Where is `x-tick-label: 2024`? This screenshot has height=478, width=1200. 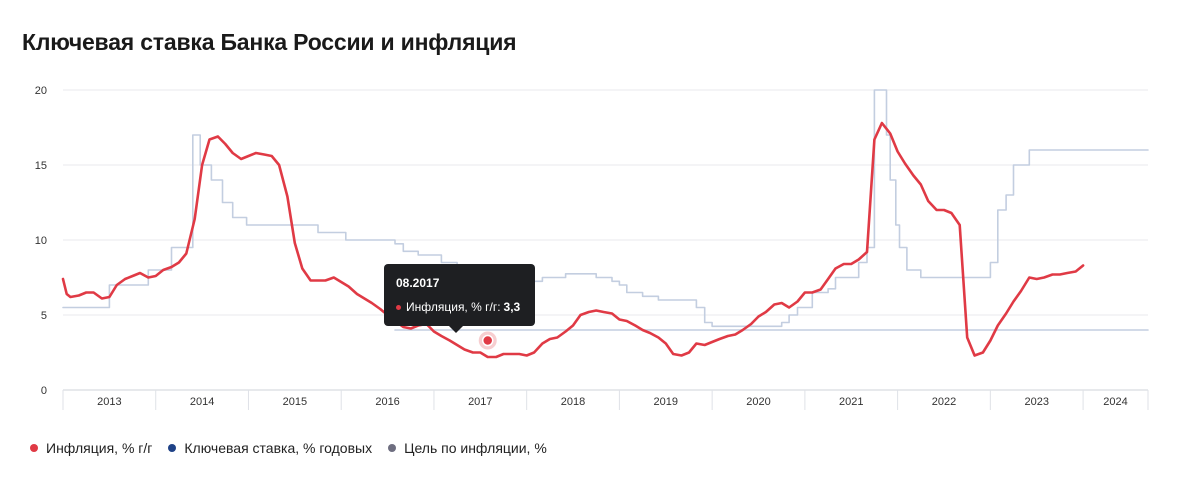 x-tick-label: 2024 is located at coordinates (1115, 402).